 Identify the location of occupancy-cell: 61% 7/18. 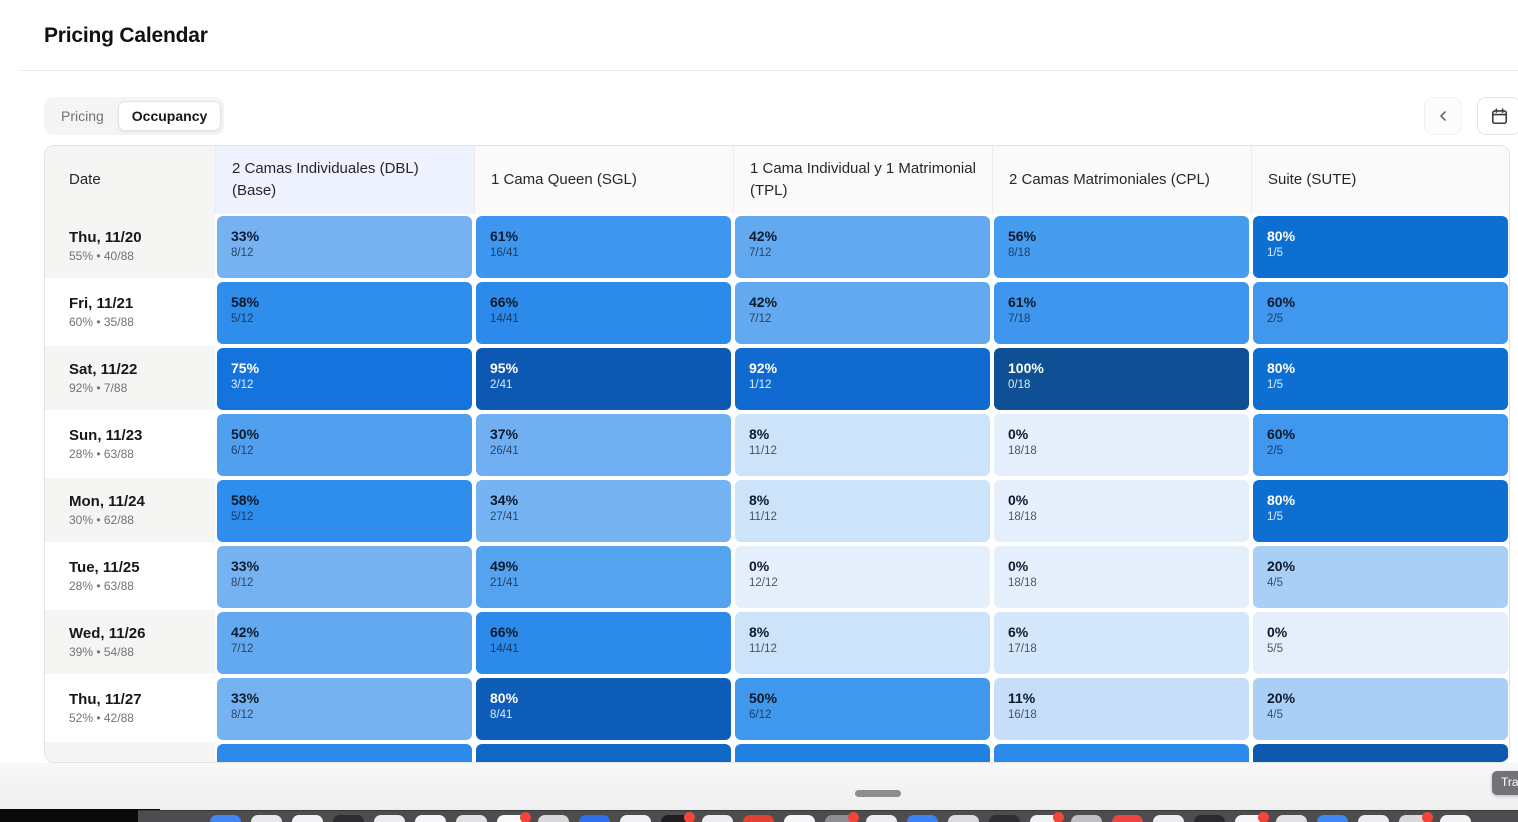
(1121, 313).